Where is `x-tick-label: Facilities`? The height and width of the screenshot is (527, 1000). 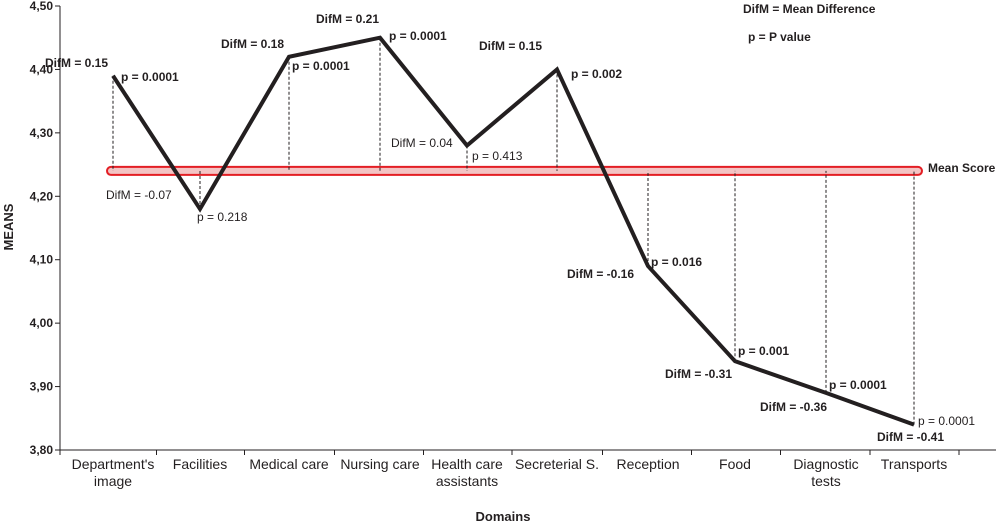 x-tick-label: Facilities is located at coordinates (200, 464).